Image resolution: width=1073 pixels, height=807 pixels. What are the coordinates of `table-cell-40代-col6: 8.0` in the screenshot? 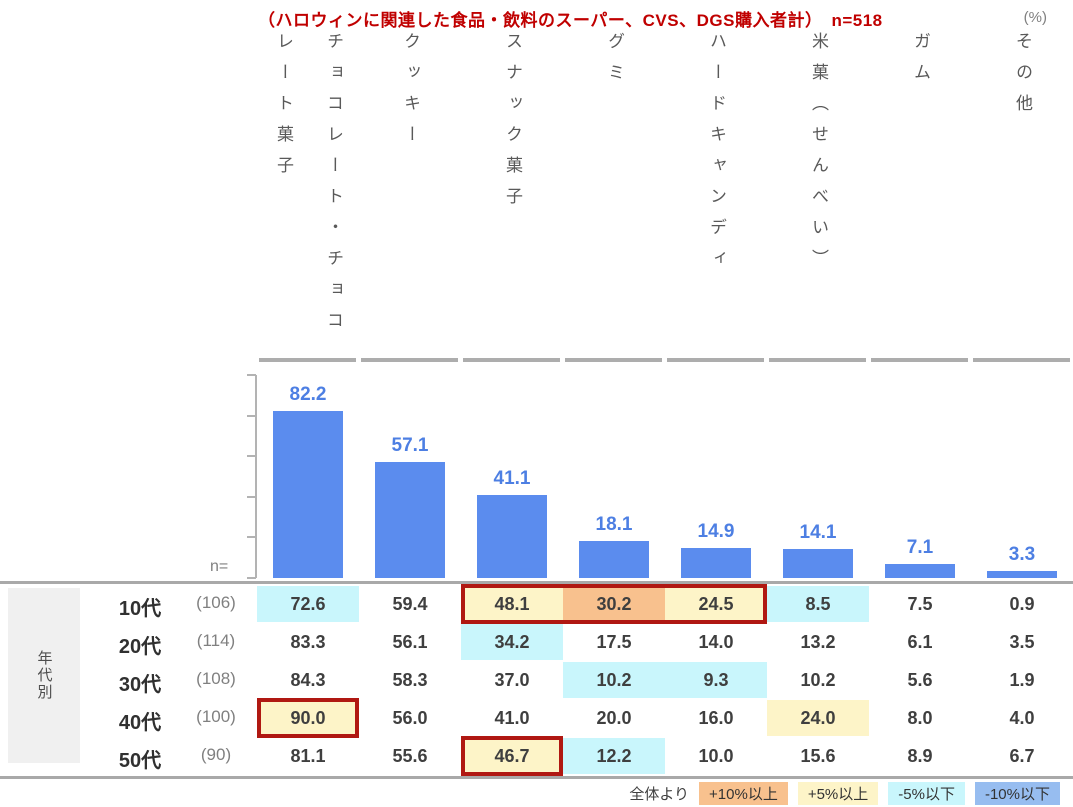 It's located at (920, 717).